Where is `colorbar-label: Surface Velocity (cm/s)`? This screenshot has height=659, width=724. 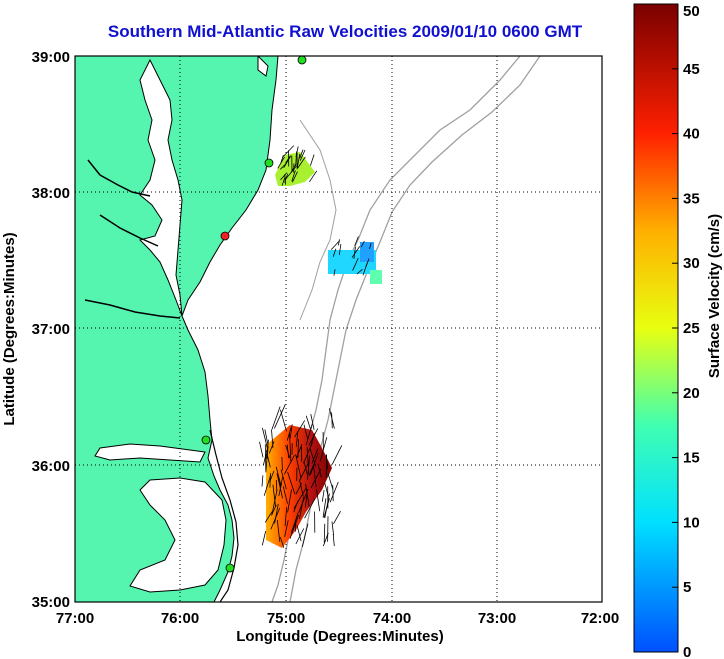 colorbar-label: Surface Velocity (cm/s) is located at coordinates (714, 296).